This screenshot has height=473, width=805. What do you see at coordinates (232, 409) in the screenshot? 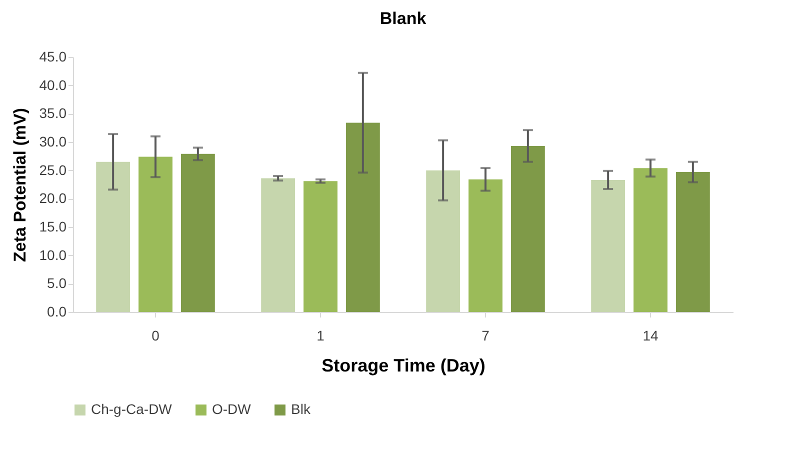
I see `legend-label: O-DW` at bounding box center [232, 409].